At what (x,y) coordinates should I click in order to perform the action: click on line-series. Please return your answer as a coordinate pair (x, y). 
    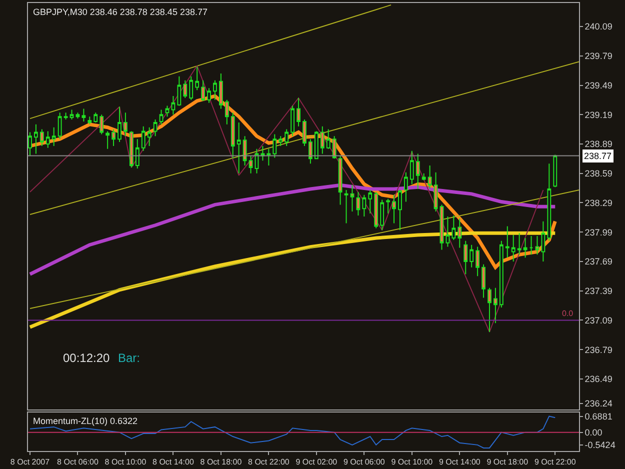
    Looking at the image, I should click on (292, 432).